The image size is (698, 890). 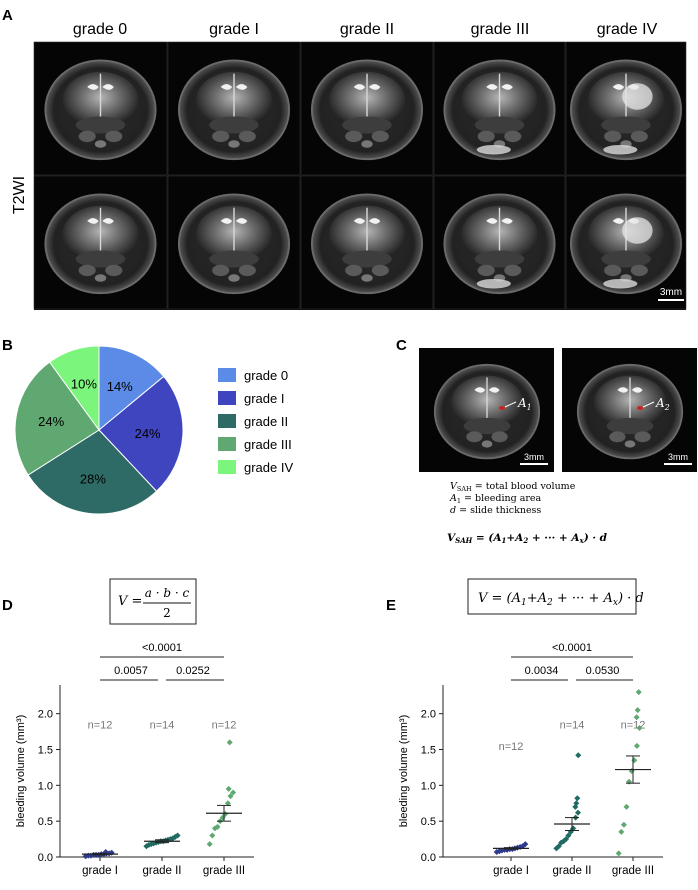 I want to click on pie-slice-label: 10%, so click(x=84, y=384).